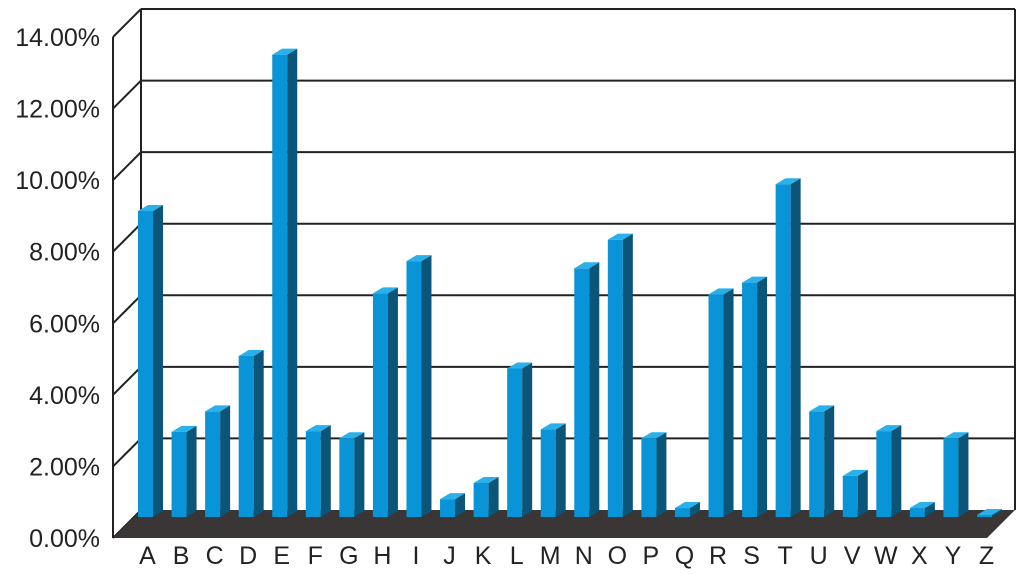 This screenshot has width=1026, height=574. What do you see at coordinates (315, 556) in the screenshot?
I see `x-category-label: F` at bounding box center [315, 556].